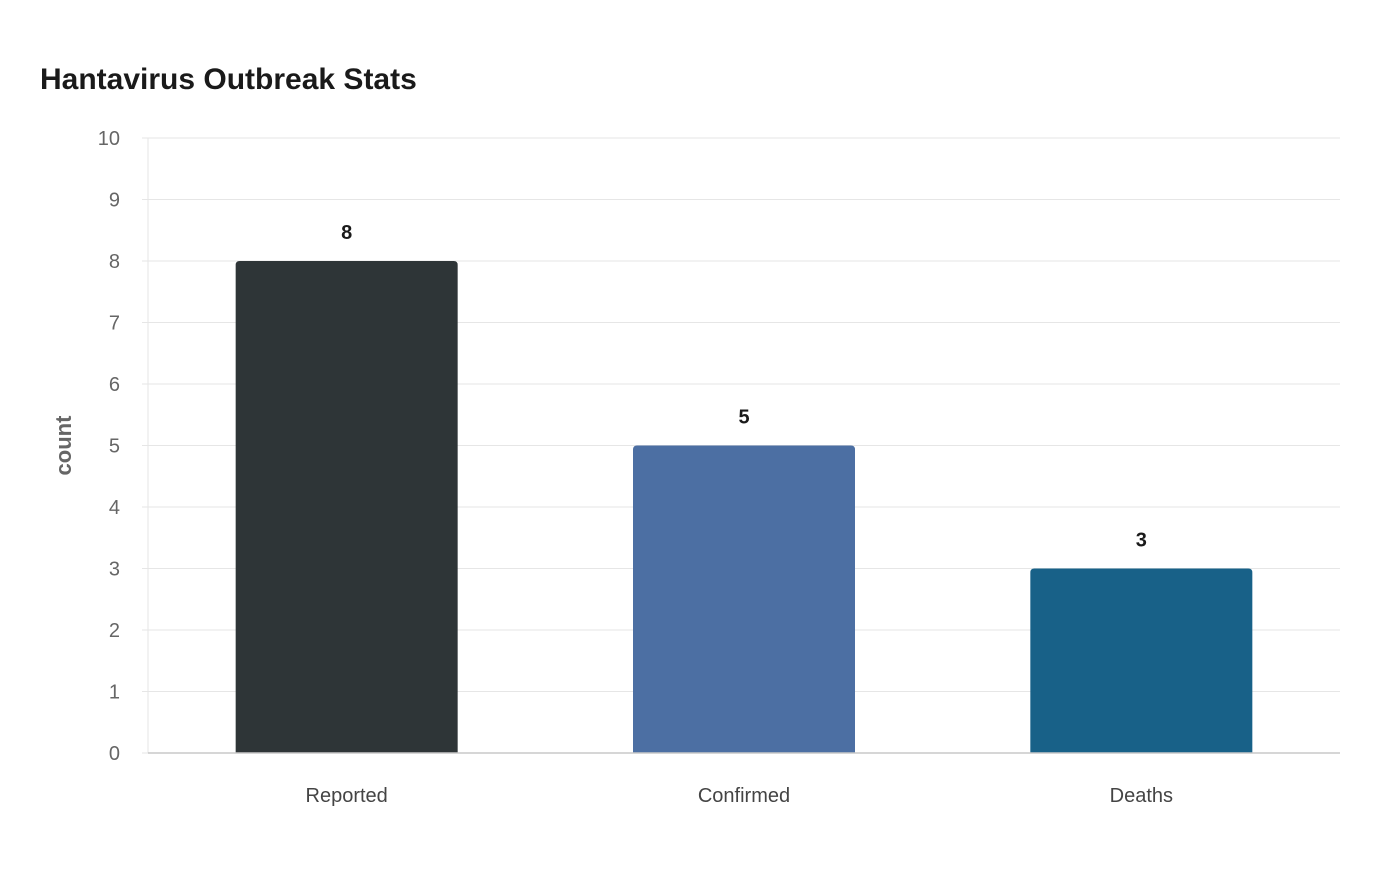 This screenshot has height=880, width=1400. What do you see at coordinates (347, 796) in the screenshot?
I see `x-tick-label: Reported` at bounding box center [347, 796].